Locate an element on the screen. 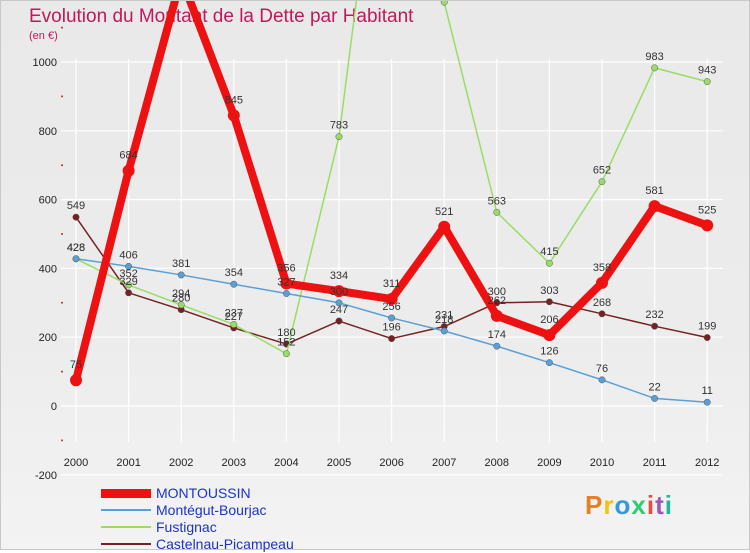 The height and width of the screenshot is (553, 750). data-label: 334 is located at coordinates (339, 276).